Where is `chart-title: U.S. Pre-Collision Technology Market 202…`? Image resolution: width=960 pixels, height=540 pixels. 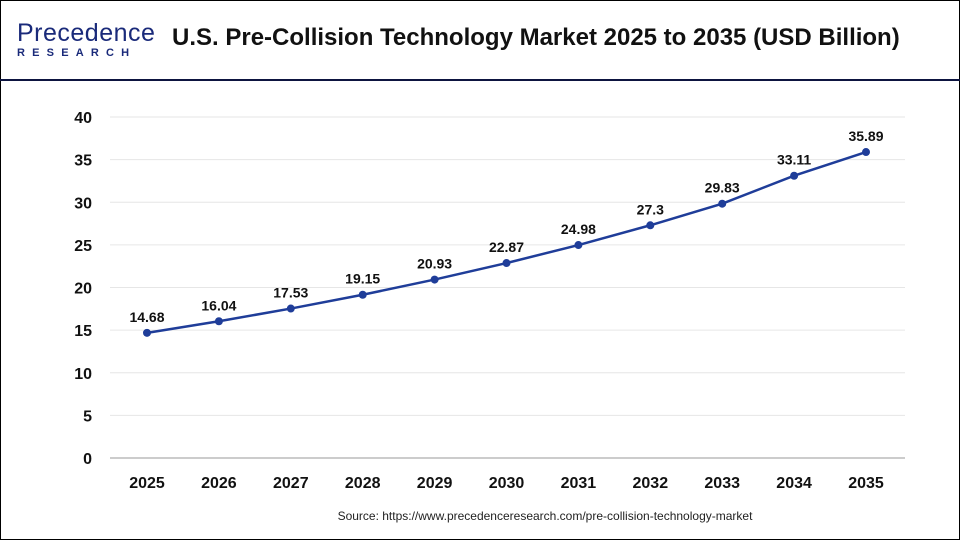
chart-title: U.S. Pre-Collision Technology Market 202… is located at coordinates (536, 37).